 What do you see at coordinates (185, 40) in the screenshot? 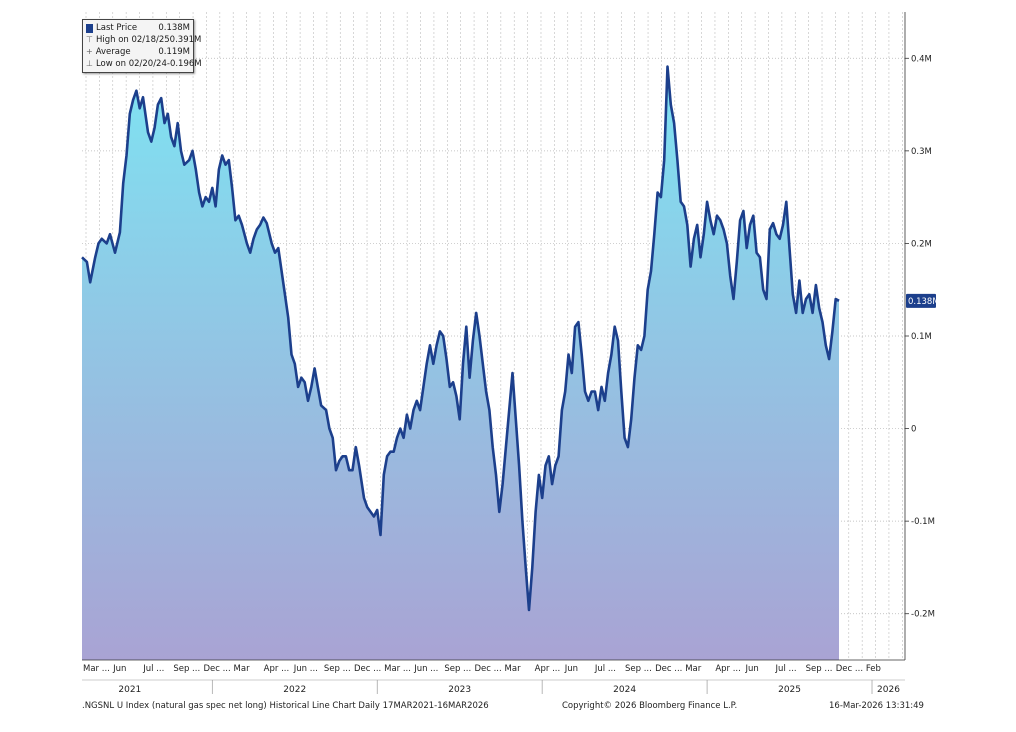
I see `legend-value: 0.391M` at bounding box center [185, 40].